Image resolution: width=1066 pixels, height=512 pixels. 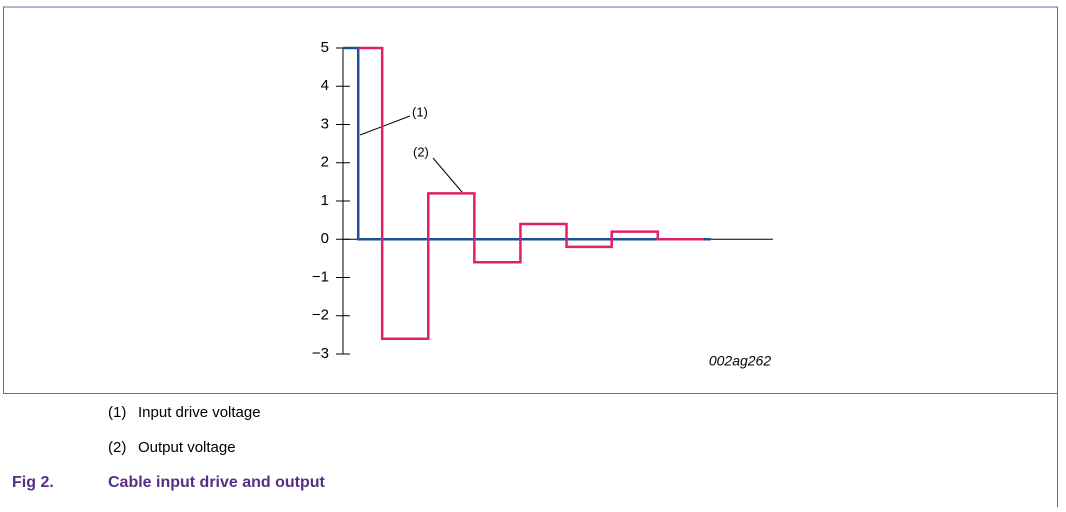 What do you see at coordinates (320, 353) in the screenshot?
I see `y-tick-label: −3` at bounding box center [320, 353].